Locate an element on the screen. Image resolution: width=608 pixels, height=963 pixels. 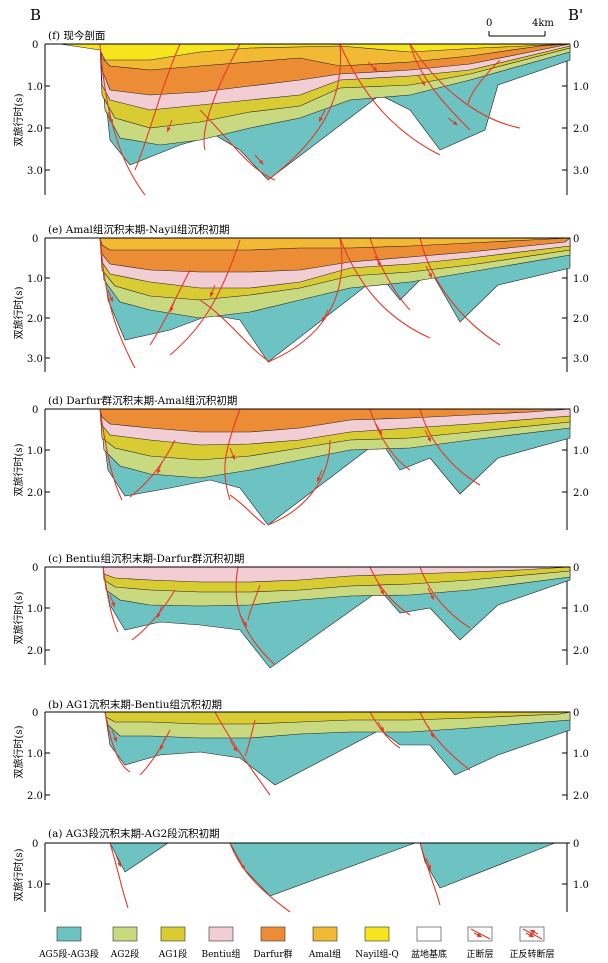
panel-d-tick-right-1: 1.0 is located at coordinates (581, 451).